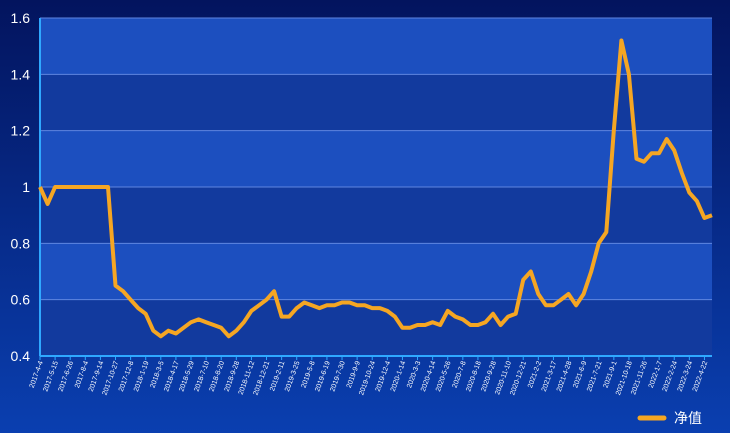 Image resolution: width=730 pixels, height=433 pixels. What do you see at coordinates (21, 74) in the screenshot?
I see `y-tick-label: 1.4` at bounding box center [21, 74].